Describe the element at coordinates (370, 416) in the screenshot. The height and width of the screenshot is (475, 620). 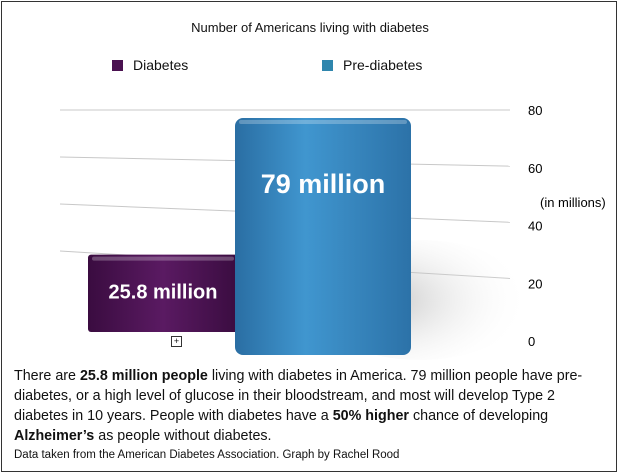
I see `bold-text: 50% higher` at that location.